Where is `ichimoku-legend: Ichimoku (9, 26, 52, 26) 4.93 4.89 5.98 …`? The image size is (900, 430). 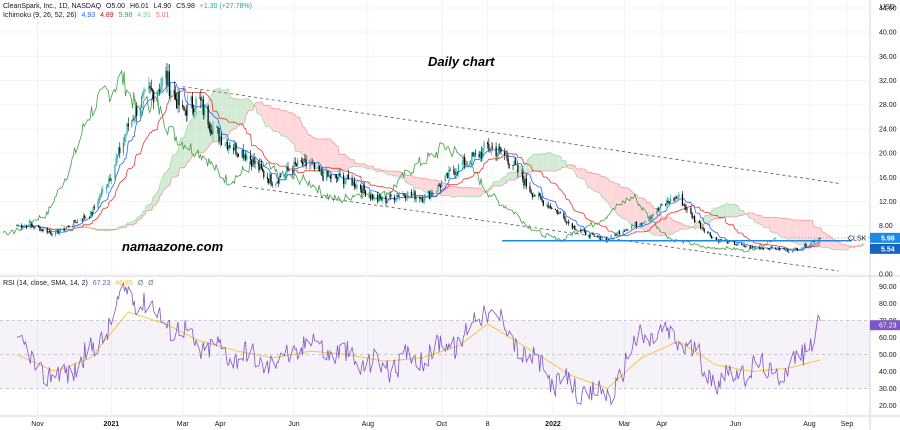
ichimoku-legend: Ichimoku (9, 26, 52, 26) 4.93 4.89 5.98 … is located at coordinates (87, 15).